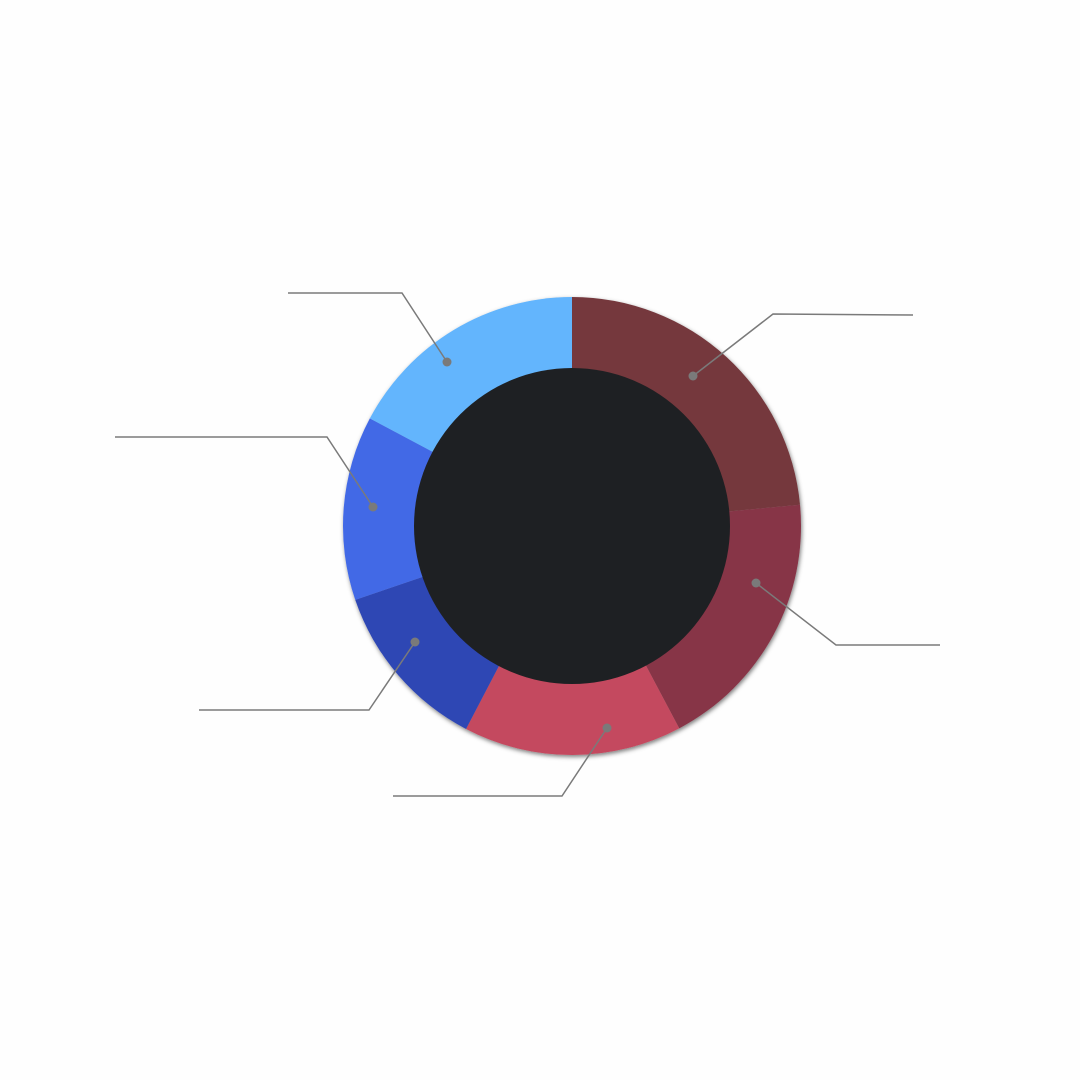 This screenshot has height=1080, width=1080. What do you see at coordinates (572, 526) in the screenshot?
I see `donut-hole` at bounding box center [572, 526].